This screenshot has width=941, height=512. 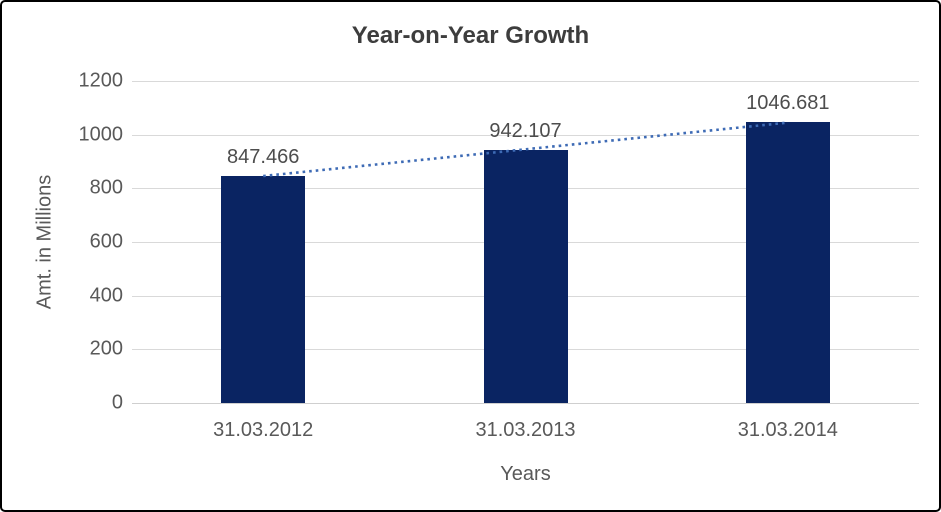 What do you see at coordinates (787, 430) in the screenshot?
I see `x-tick-label: 31.03.2014` at bounding box center [787, 430].